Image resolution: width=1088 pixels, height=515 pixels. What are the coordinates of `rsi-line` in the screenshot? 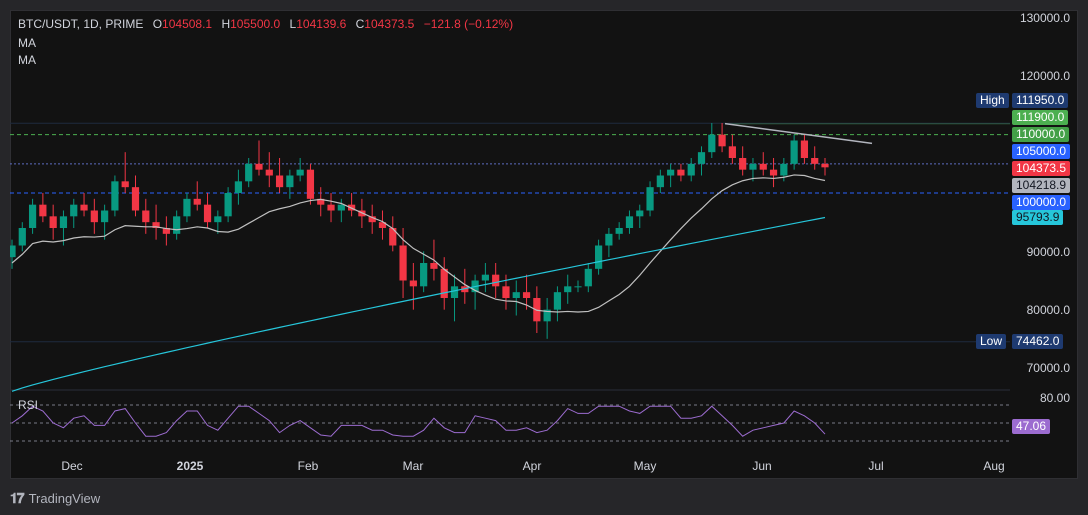 It's located at (418, 421).